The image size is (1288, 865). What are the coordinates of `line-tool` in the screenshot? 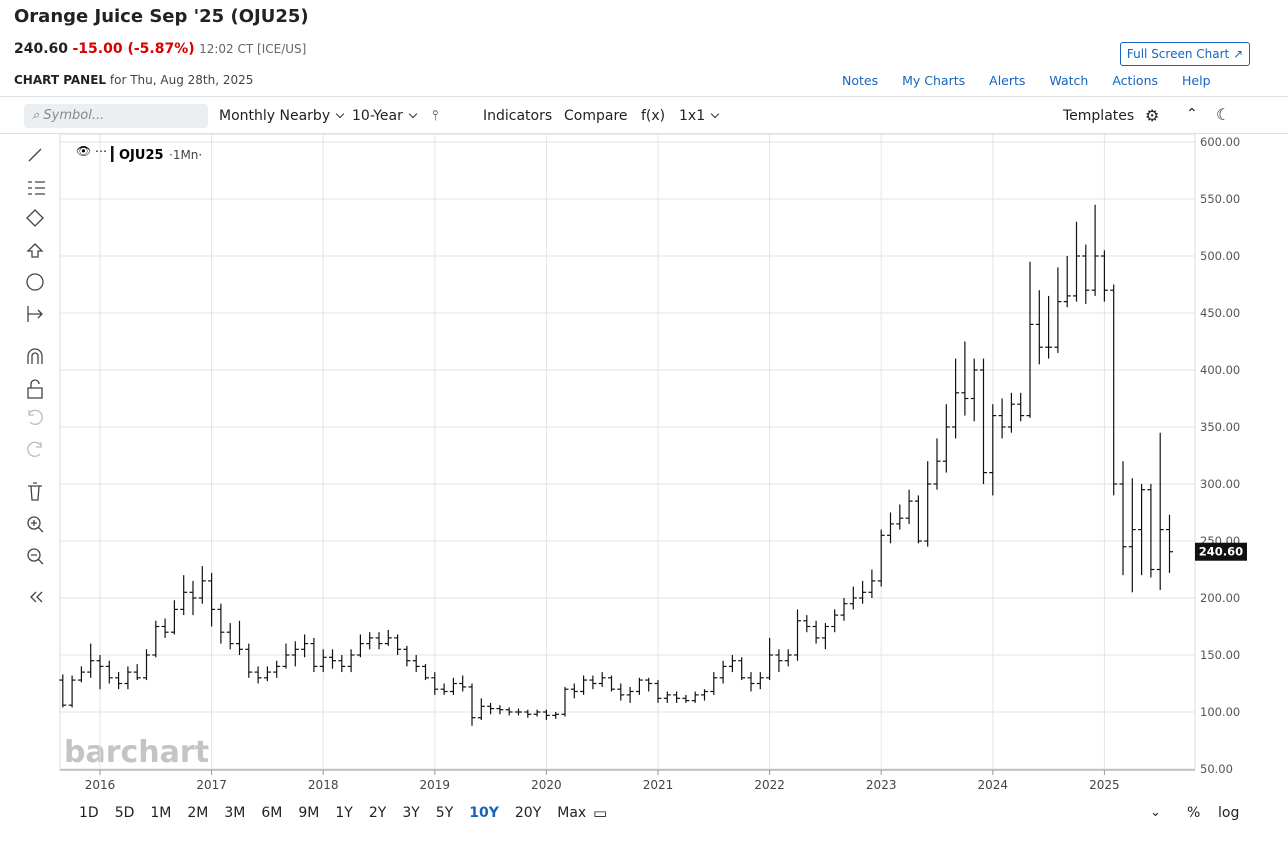 It's located at (35, 155).